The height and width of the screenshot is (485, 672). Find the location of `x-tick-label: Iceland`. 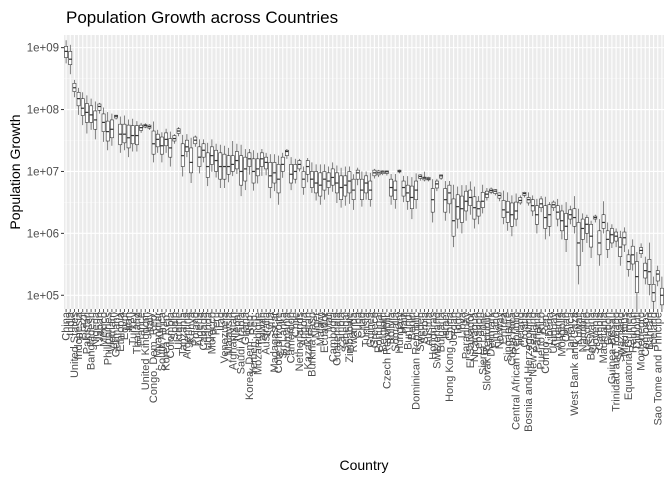

x-tick-label: Iceland is located at coordinates (654, 329).